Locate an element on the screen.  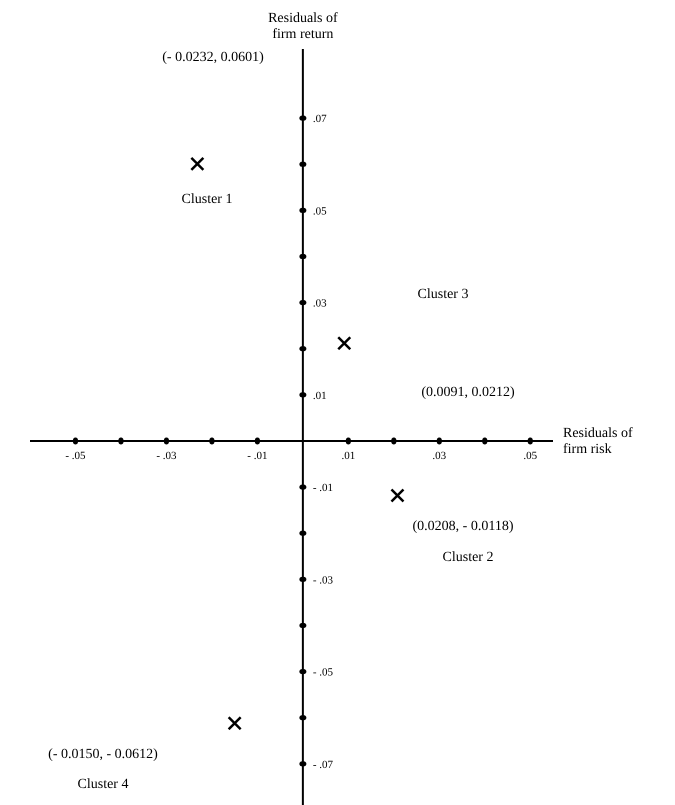
y-tick-label: .07 is located at coordinates (320, 119).